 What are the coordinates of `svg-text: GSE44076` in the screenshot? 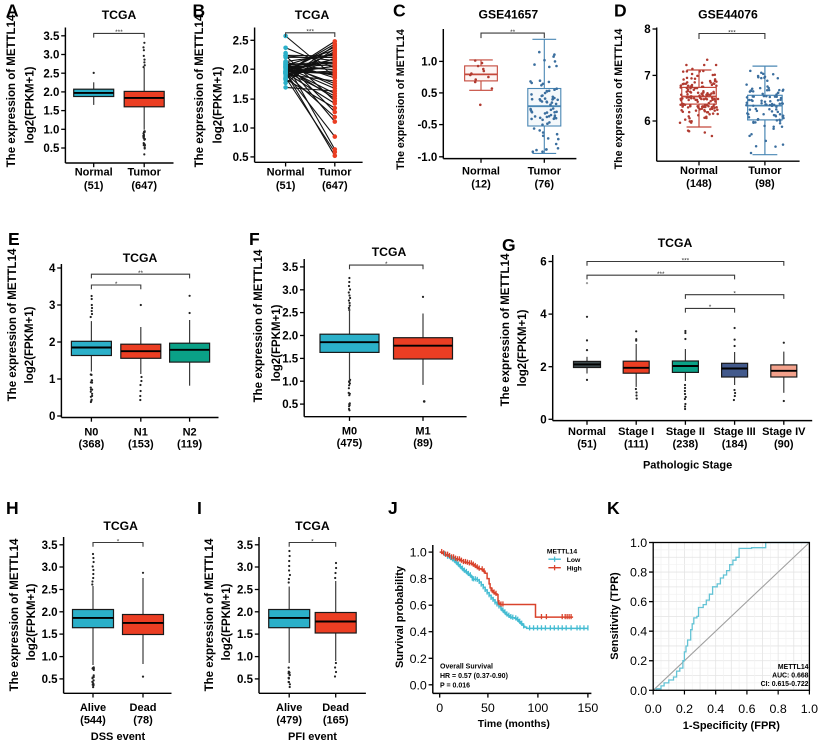 It's located at (728, 15).